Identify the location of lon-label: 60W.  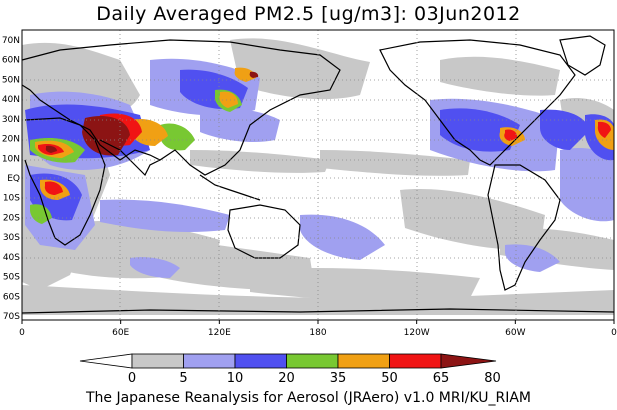
(515, 333).